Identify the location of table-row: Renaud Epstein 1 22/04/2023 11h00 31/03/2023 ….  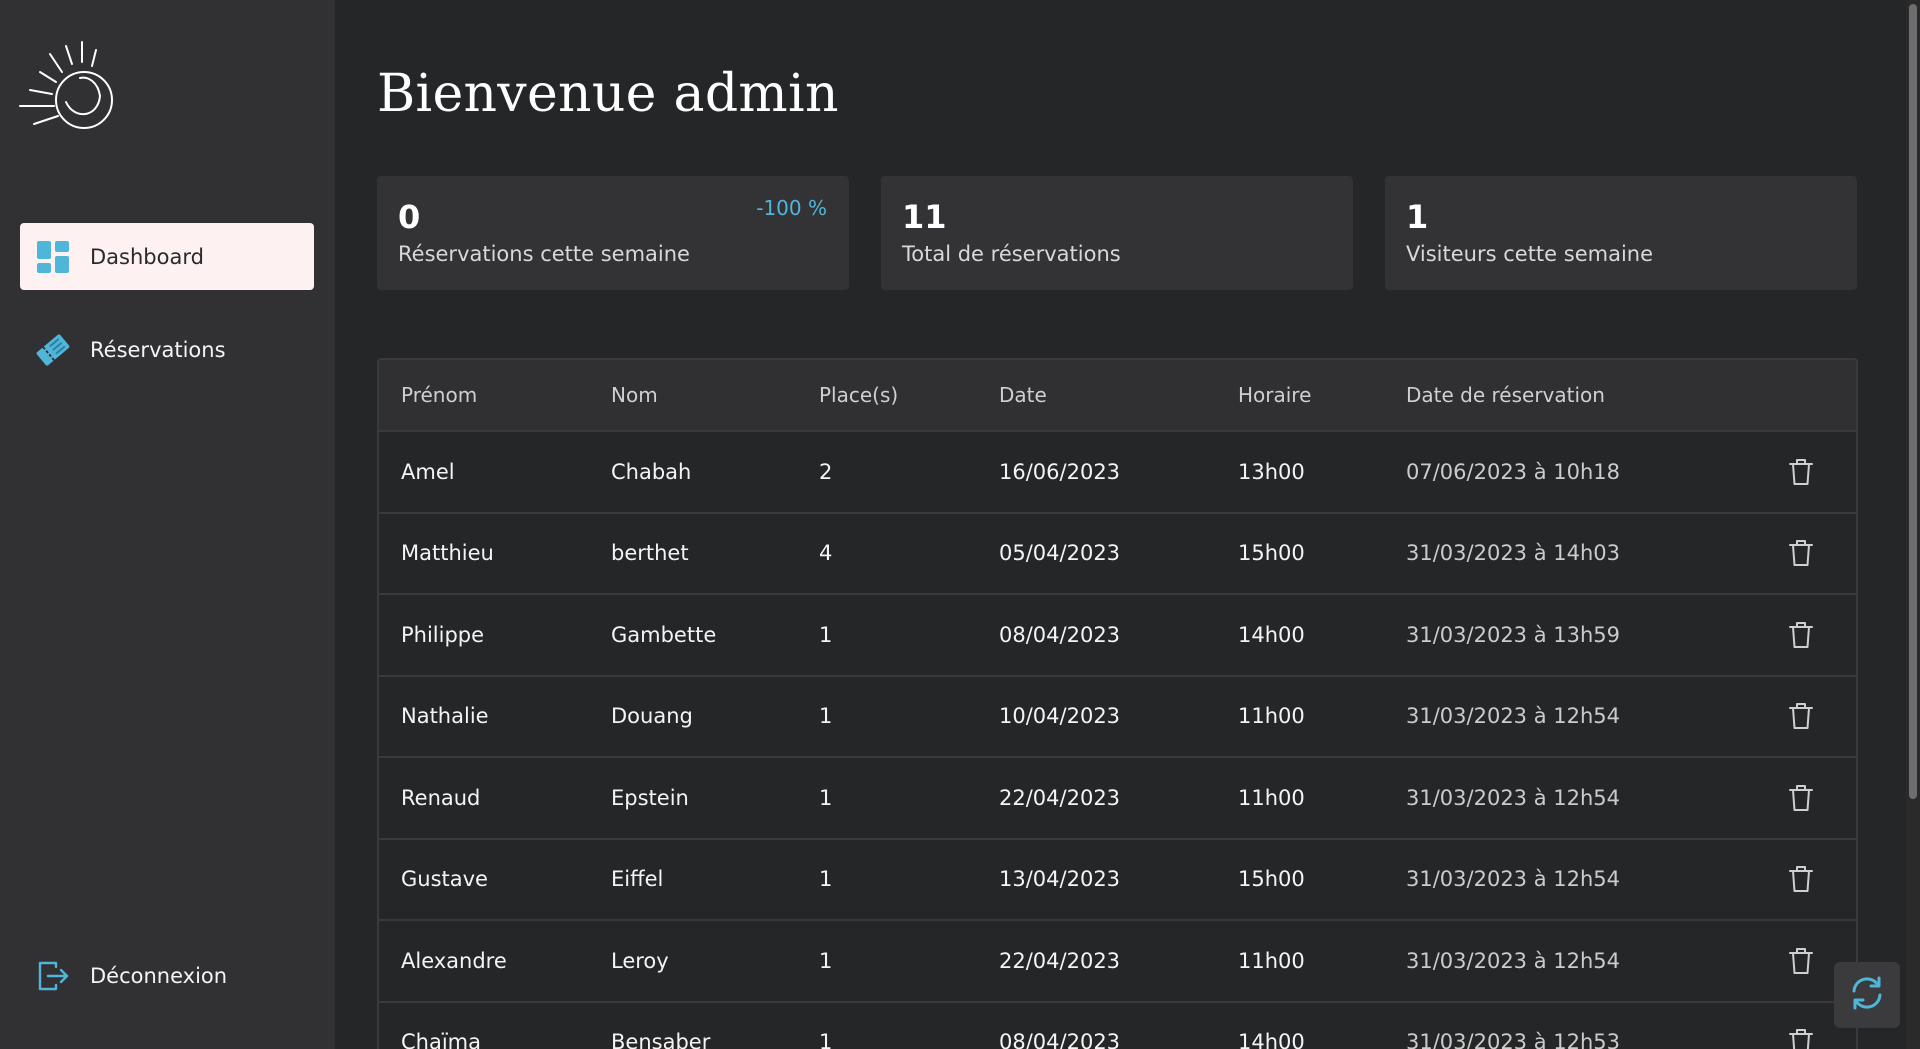
(1117, 799).